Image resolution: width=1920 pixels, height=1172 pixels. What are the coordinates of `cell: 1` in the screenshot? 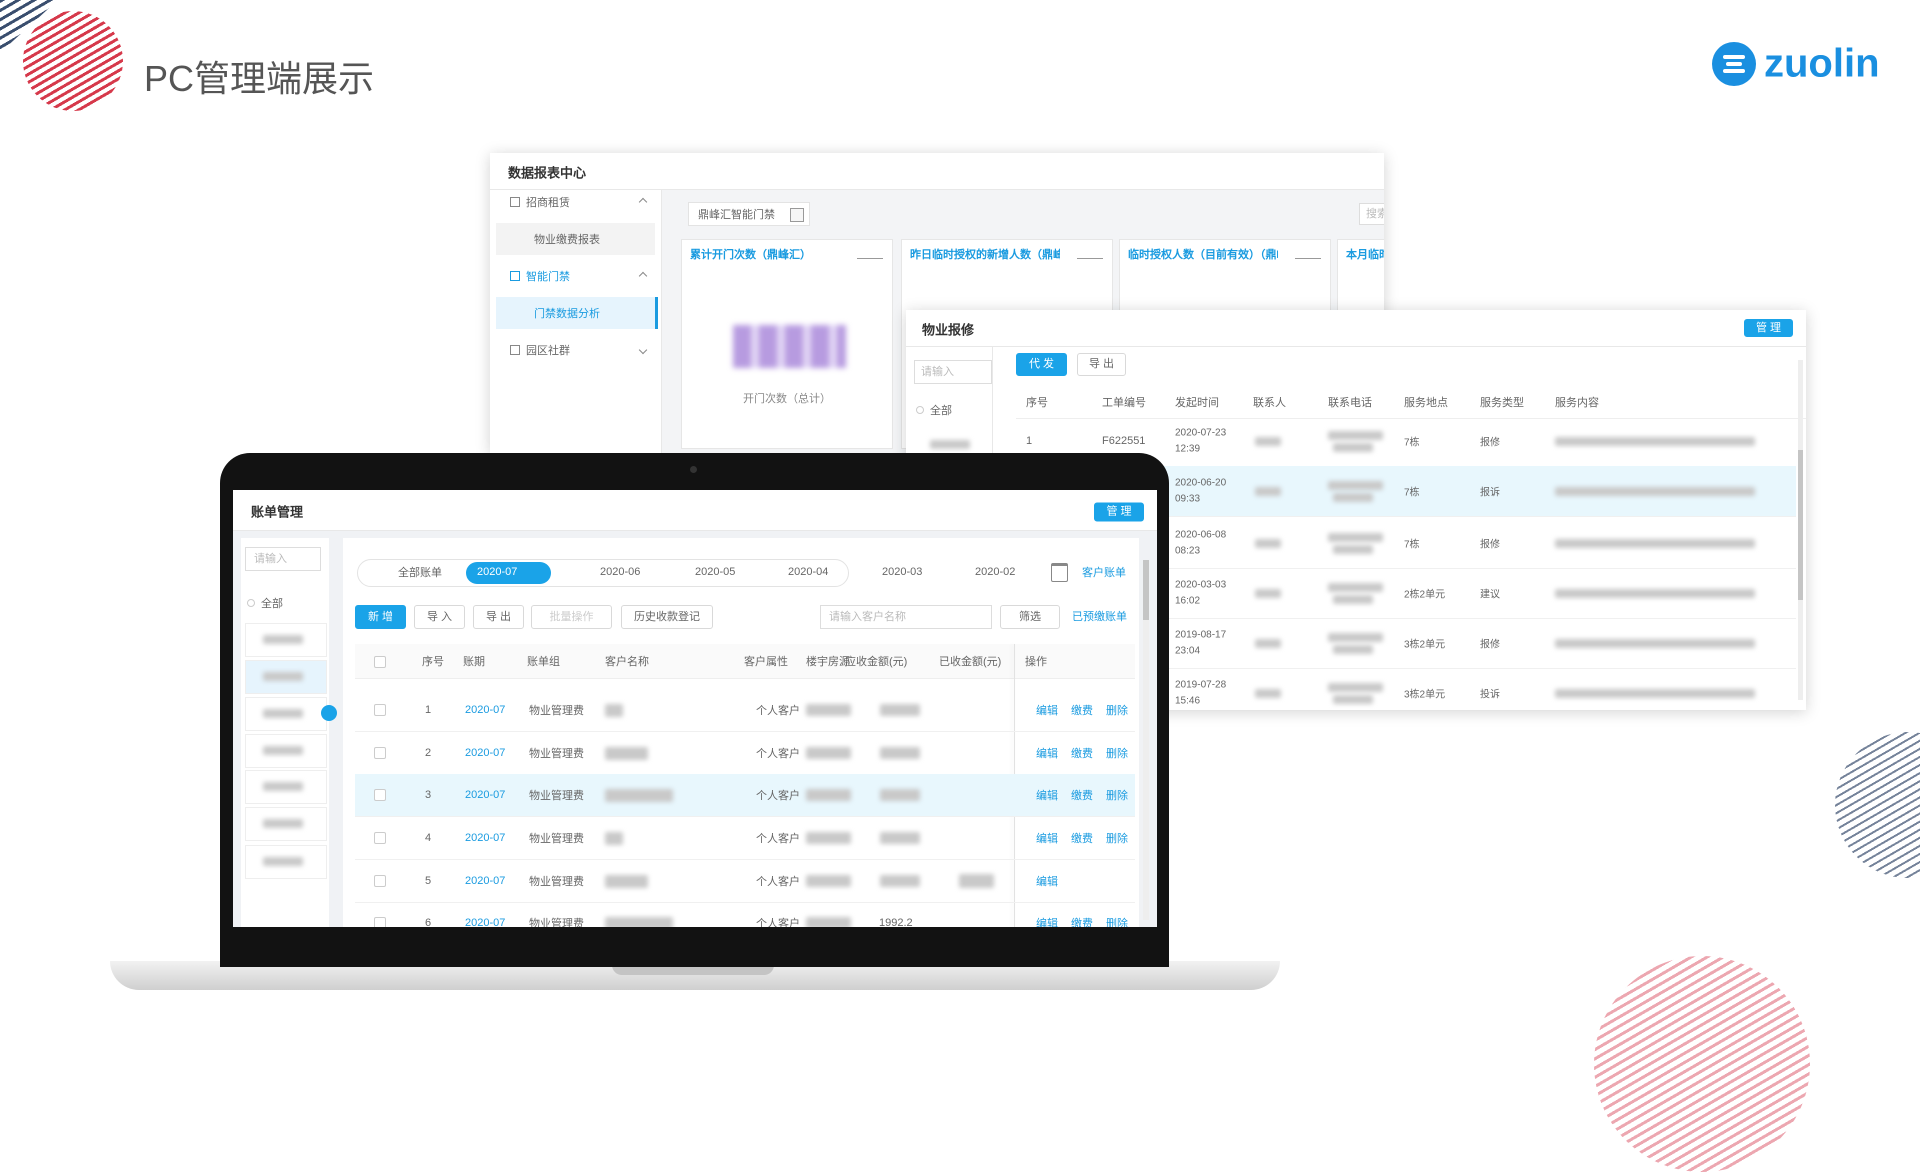 It's located at (1029, 441).